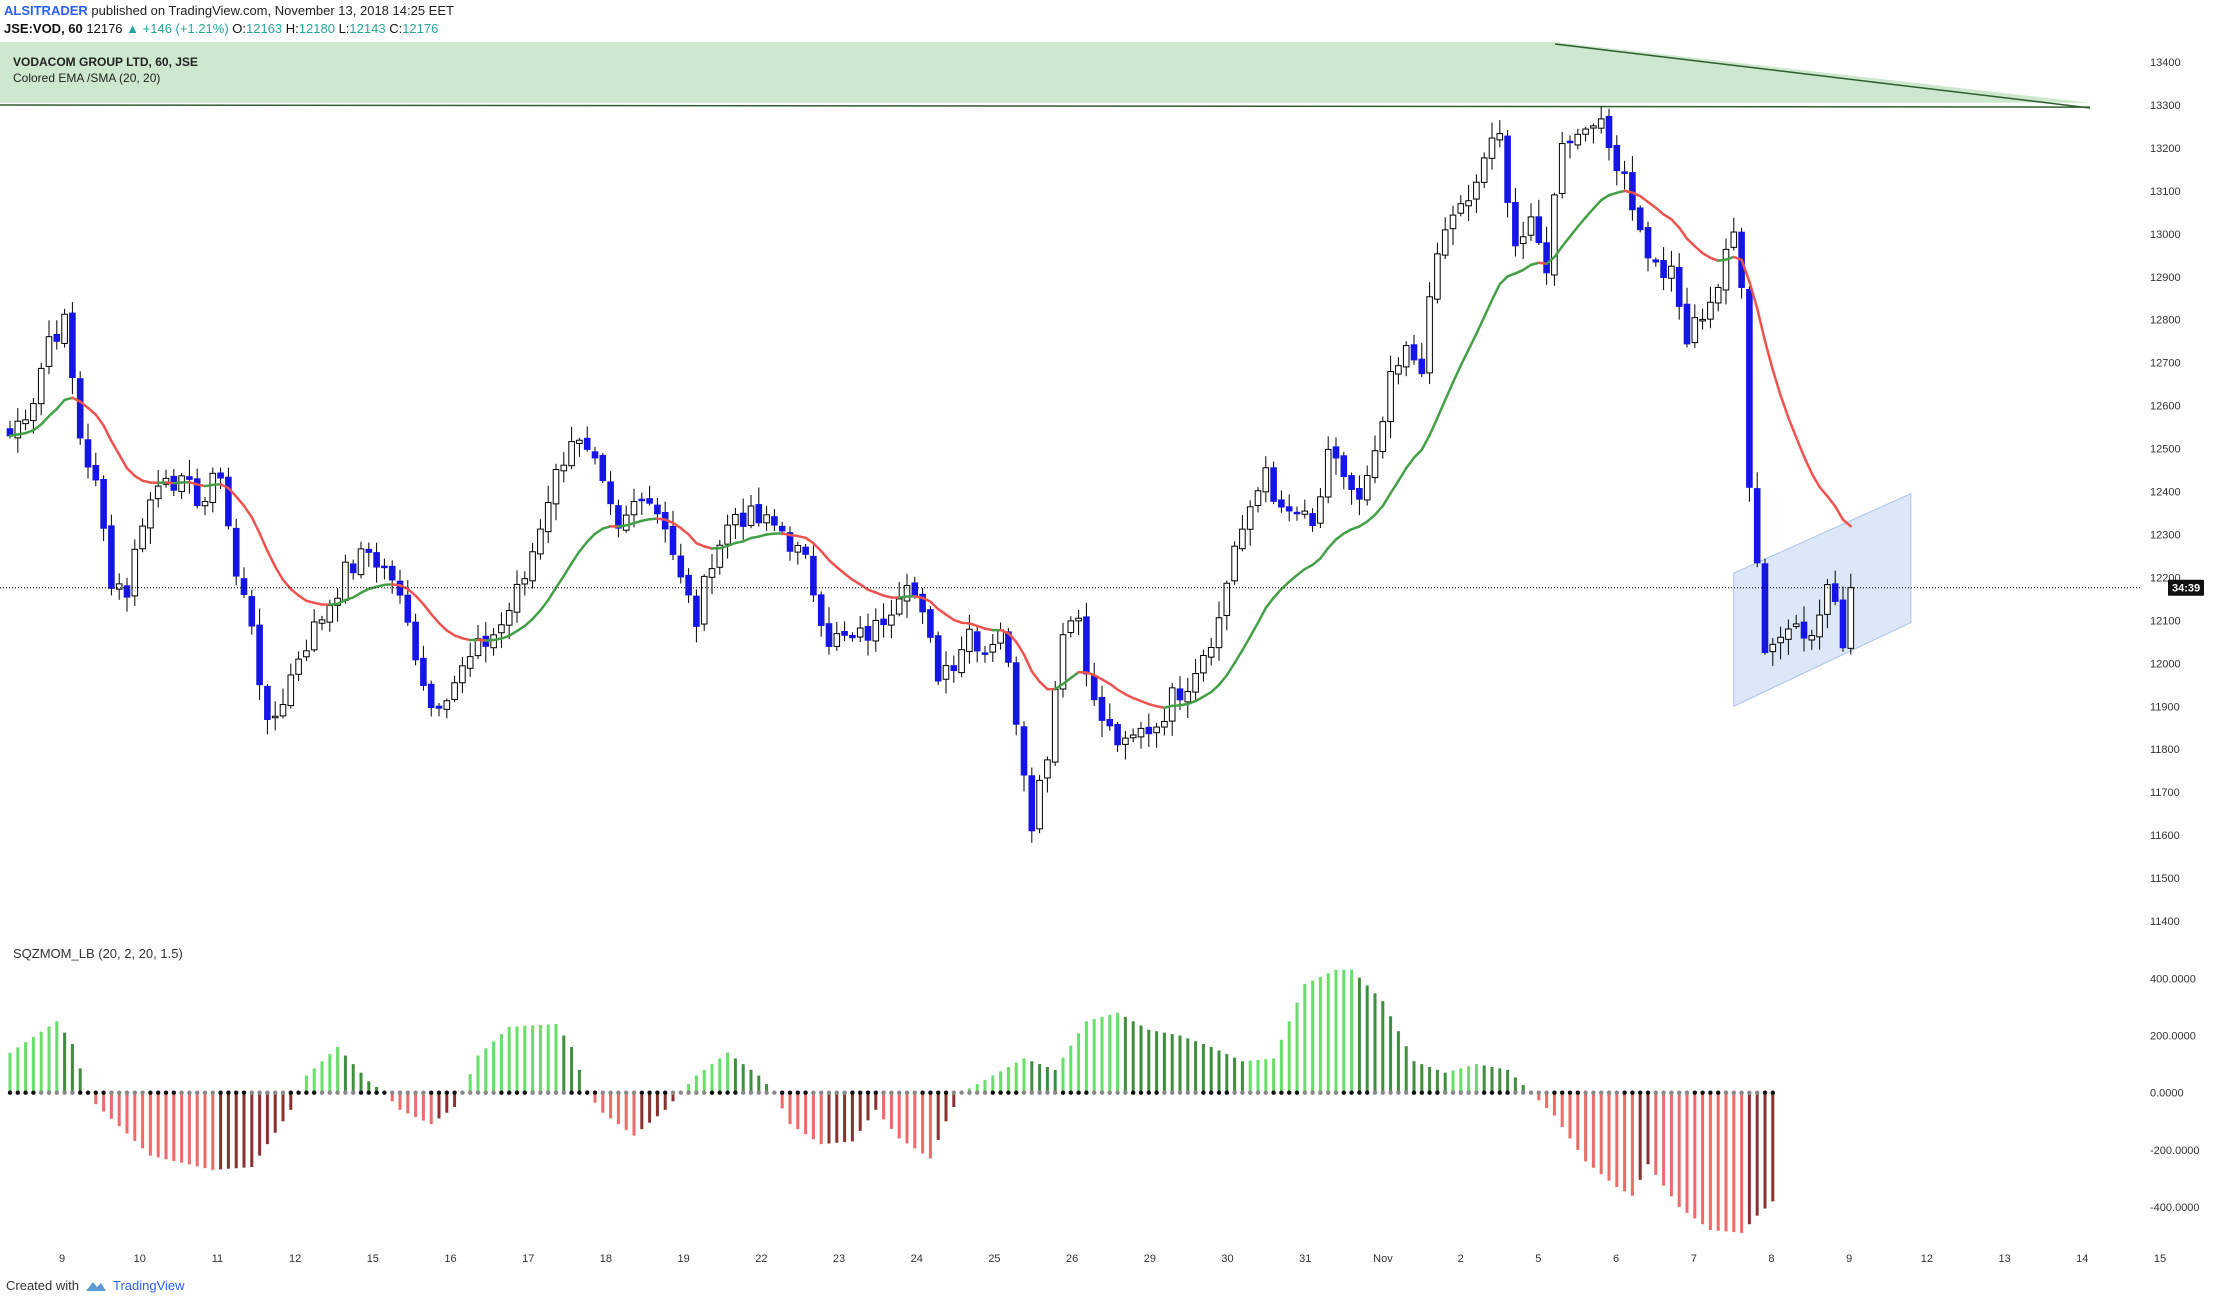  Describe the element at coordinates (87, 78) in the screenshot. I see `legend-study: Colored EMA /SMA (20, 20)` at that location.